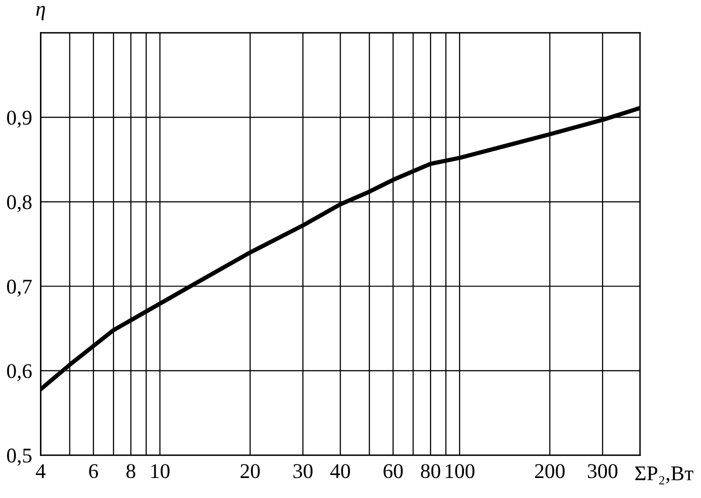 This screenshot has height=498, width=701. I want to click on y-tick-label: 0,8, so click(19, 203).